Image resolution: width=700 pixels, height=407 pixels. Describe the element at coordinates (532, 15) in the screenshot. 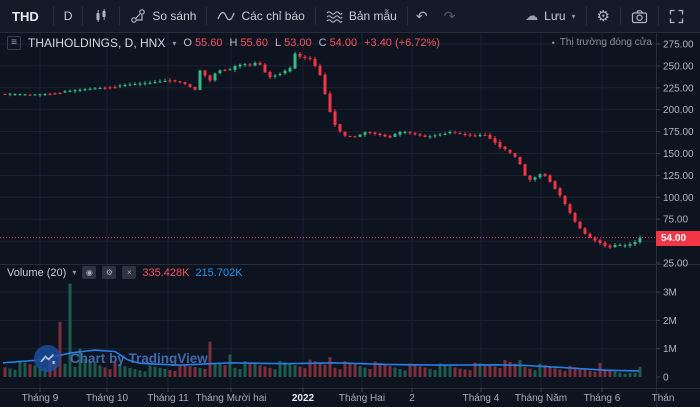

I see `cloud-icon: ☁` at that location.